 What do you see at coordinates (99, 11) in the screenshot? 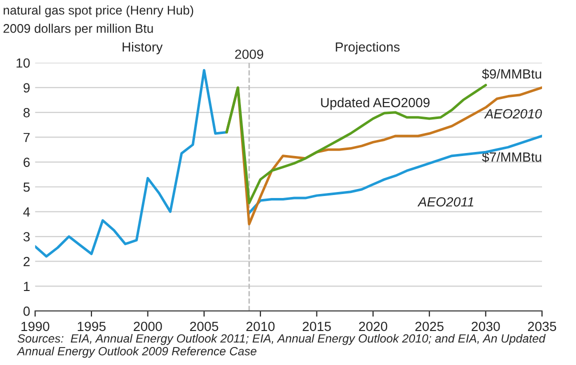
I see `chart-title: natural gas spot price (Henry Hub)` at bounding box center [99, 11].